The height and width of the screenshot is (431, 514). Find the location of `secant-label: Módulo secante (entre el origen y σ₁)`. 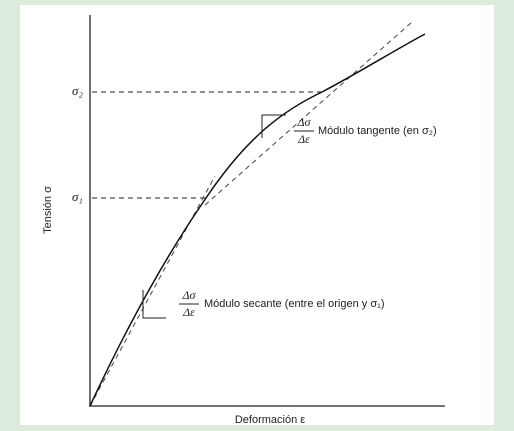

secant-label: Módulo secante (entre el origen y σ₁) is located at coordinates (294, 304).